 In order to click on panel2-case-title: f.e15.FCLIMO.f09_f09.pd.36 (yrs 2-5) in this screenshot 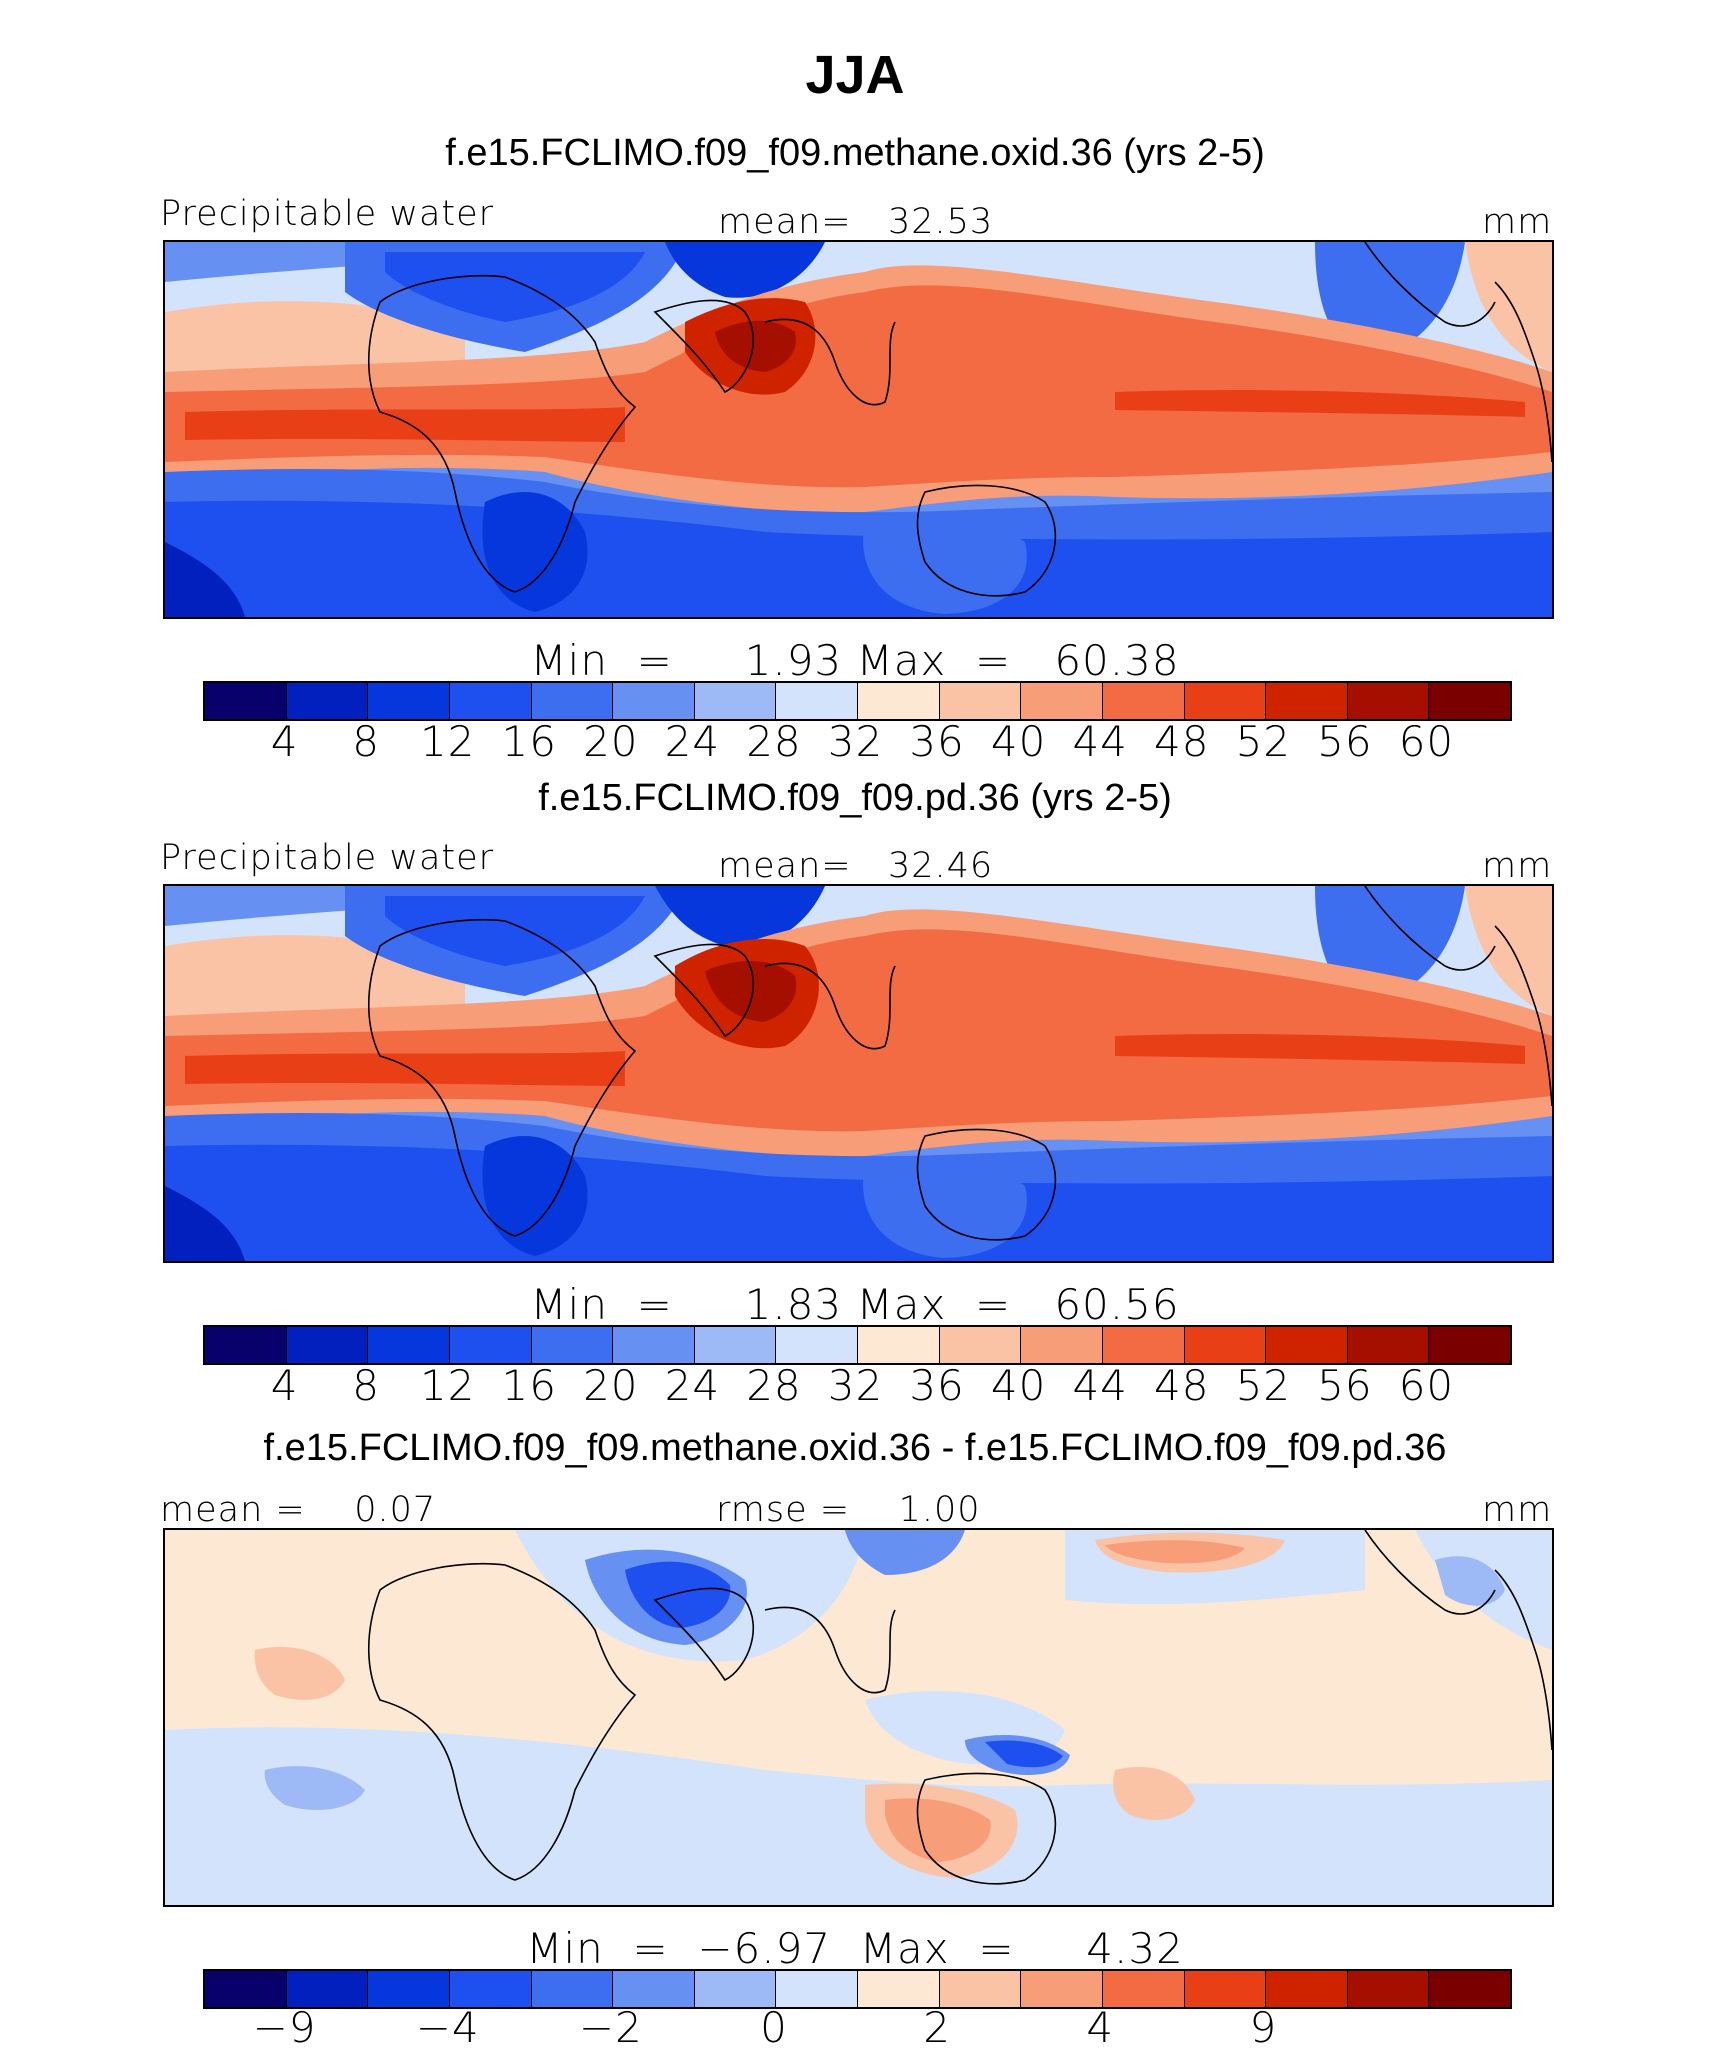, I will do `click(855, 798)`.